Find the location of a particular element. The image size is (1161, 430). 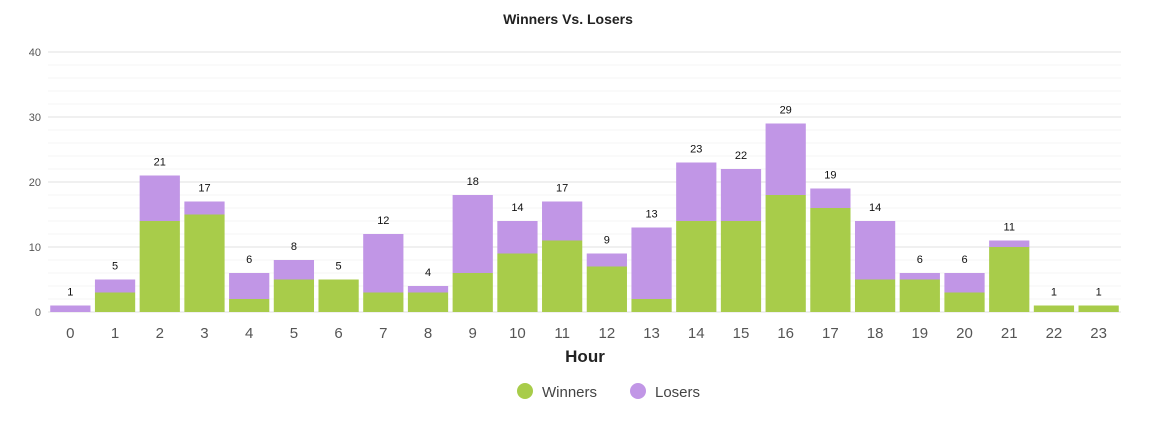

legend-item-winners: Winners is located at coordinates (557, 392).